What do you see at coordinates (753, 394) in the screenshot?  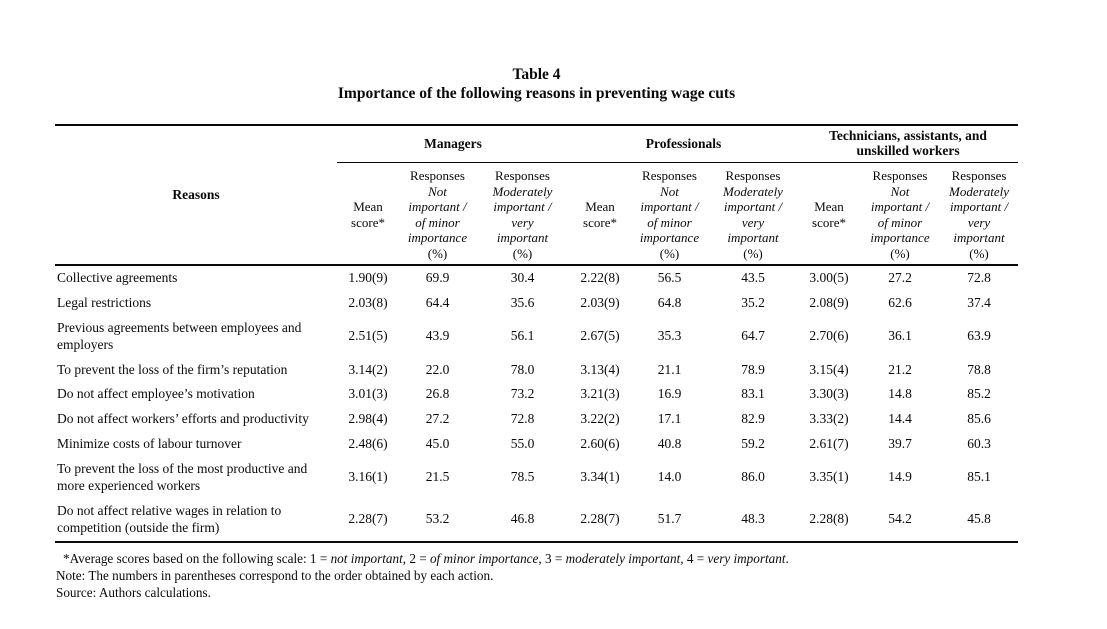 I see `value-cell: 83.1` at bounding box center [753, 394].